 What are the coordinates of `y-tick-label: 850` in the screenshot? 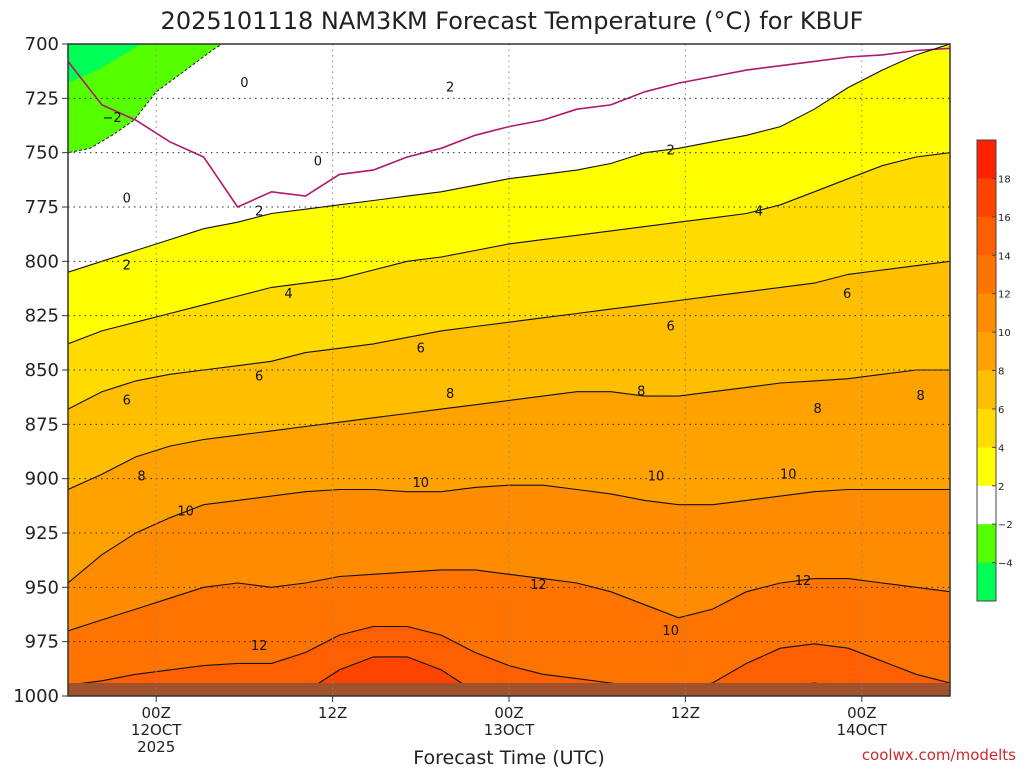 It's located at (42, 370).